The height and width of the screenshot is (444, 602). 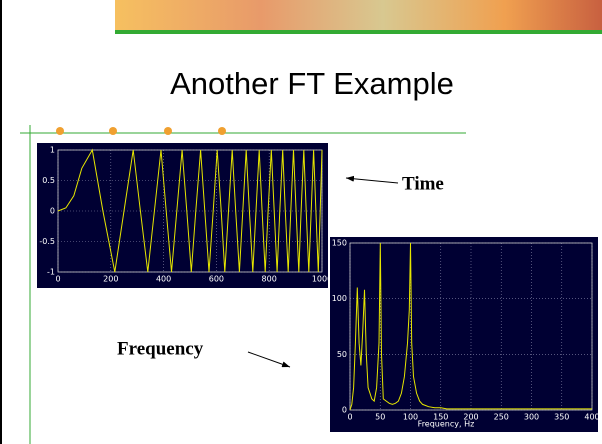 I want to click on y-tick-label: -0.5, so click(x=47, y=241).